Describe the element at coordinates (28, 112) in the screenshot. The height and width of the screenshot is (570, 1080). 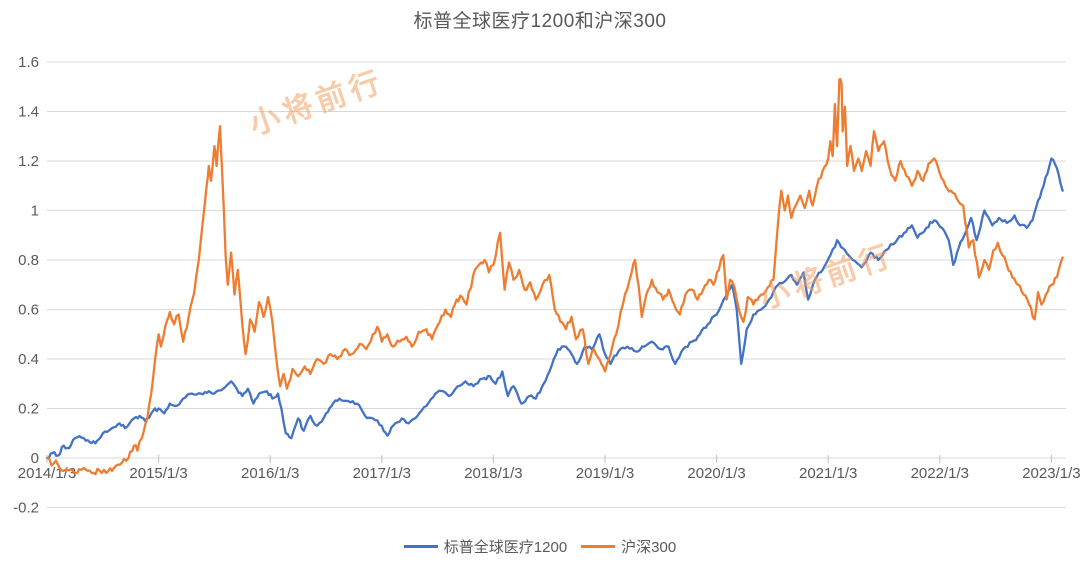
I see `y-axis-tick-label: 1.4` at that location.